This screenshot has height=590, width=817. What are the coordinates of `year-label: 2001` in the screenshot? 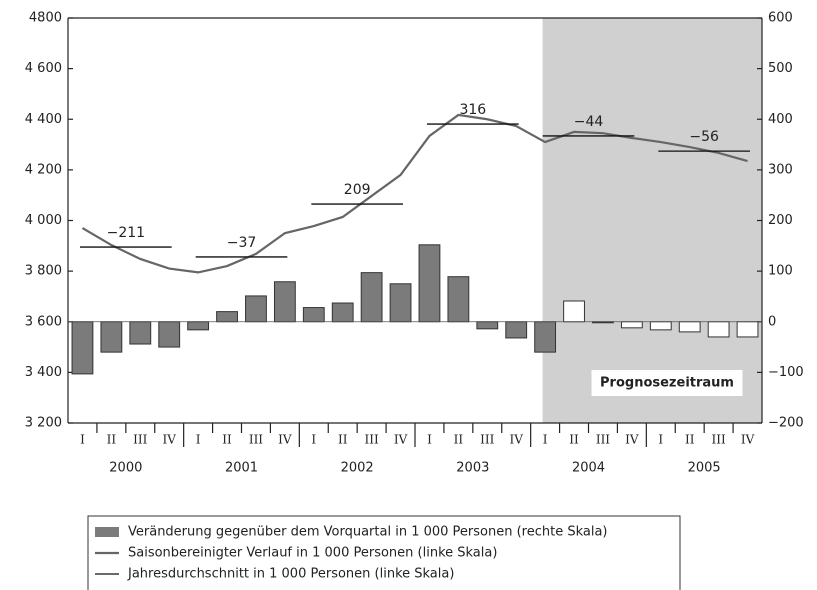 It's located at (241, 468).